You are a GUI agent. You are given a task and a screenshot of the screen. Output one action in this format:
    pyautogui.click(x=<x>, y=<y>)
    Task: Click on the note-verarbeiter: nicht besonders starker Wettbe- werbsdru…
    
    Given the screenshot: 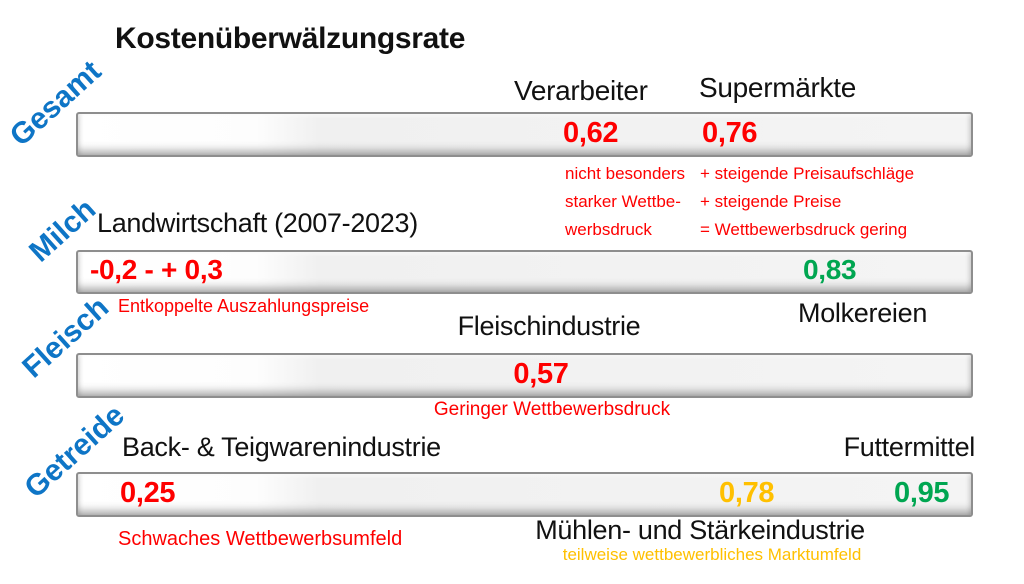 What is the action you would take?
    pyautogui.click(x=625, y=202)
    